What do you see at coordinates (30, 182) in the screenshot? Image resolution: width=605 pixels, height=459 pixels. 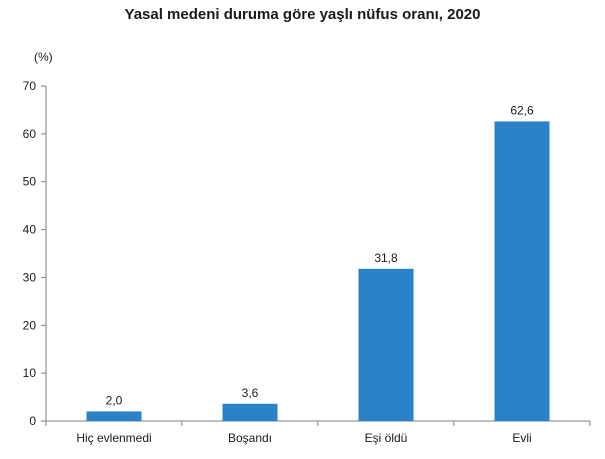 I see `y-tick-label: 50` at bounding box center [30, 182].